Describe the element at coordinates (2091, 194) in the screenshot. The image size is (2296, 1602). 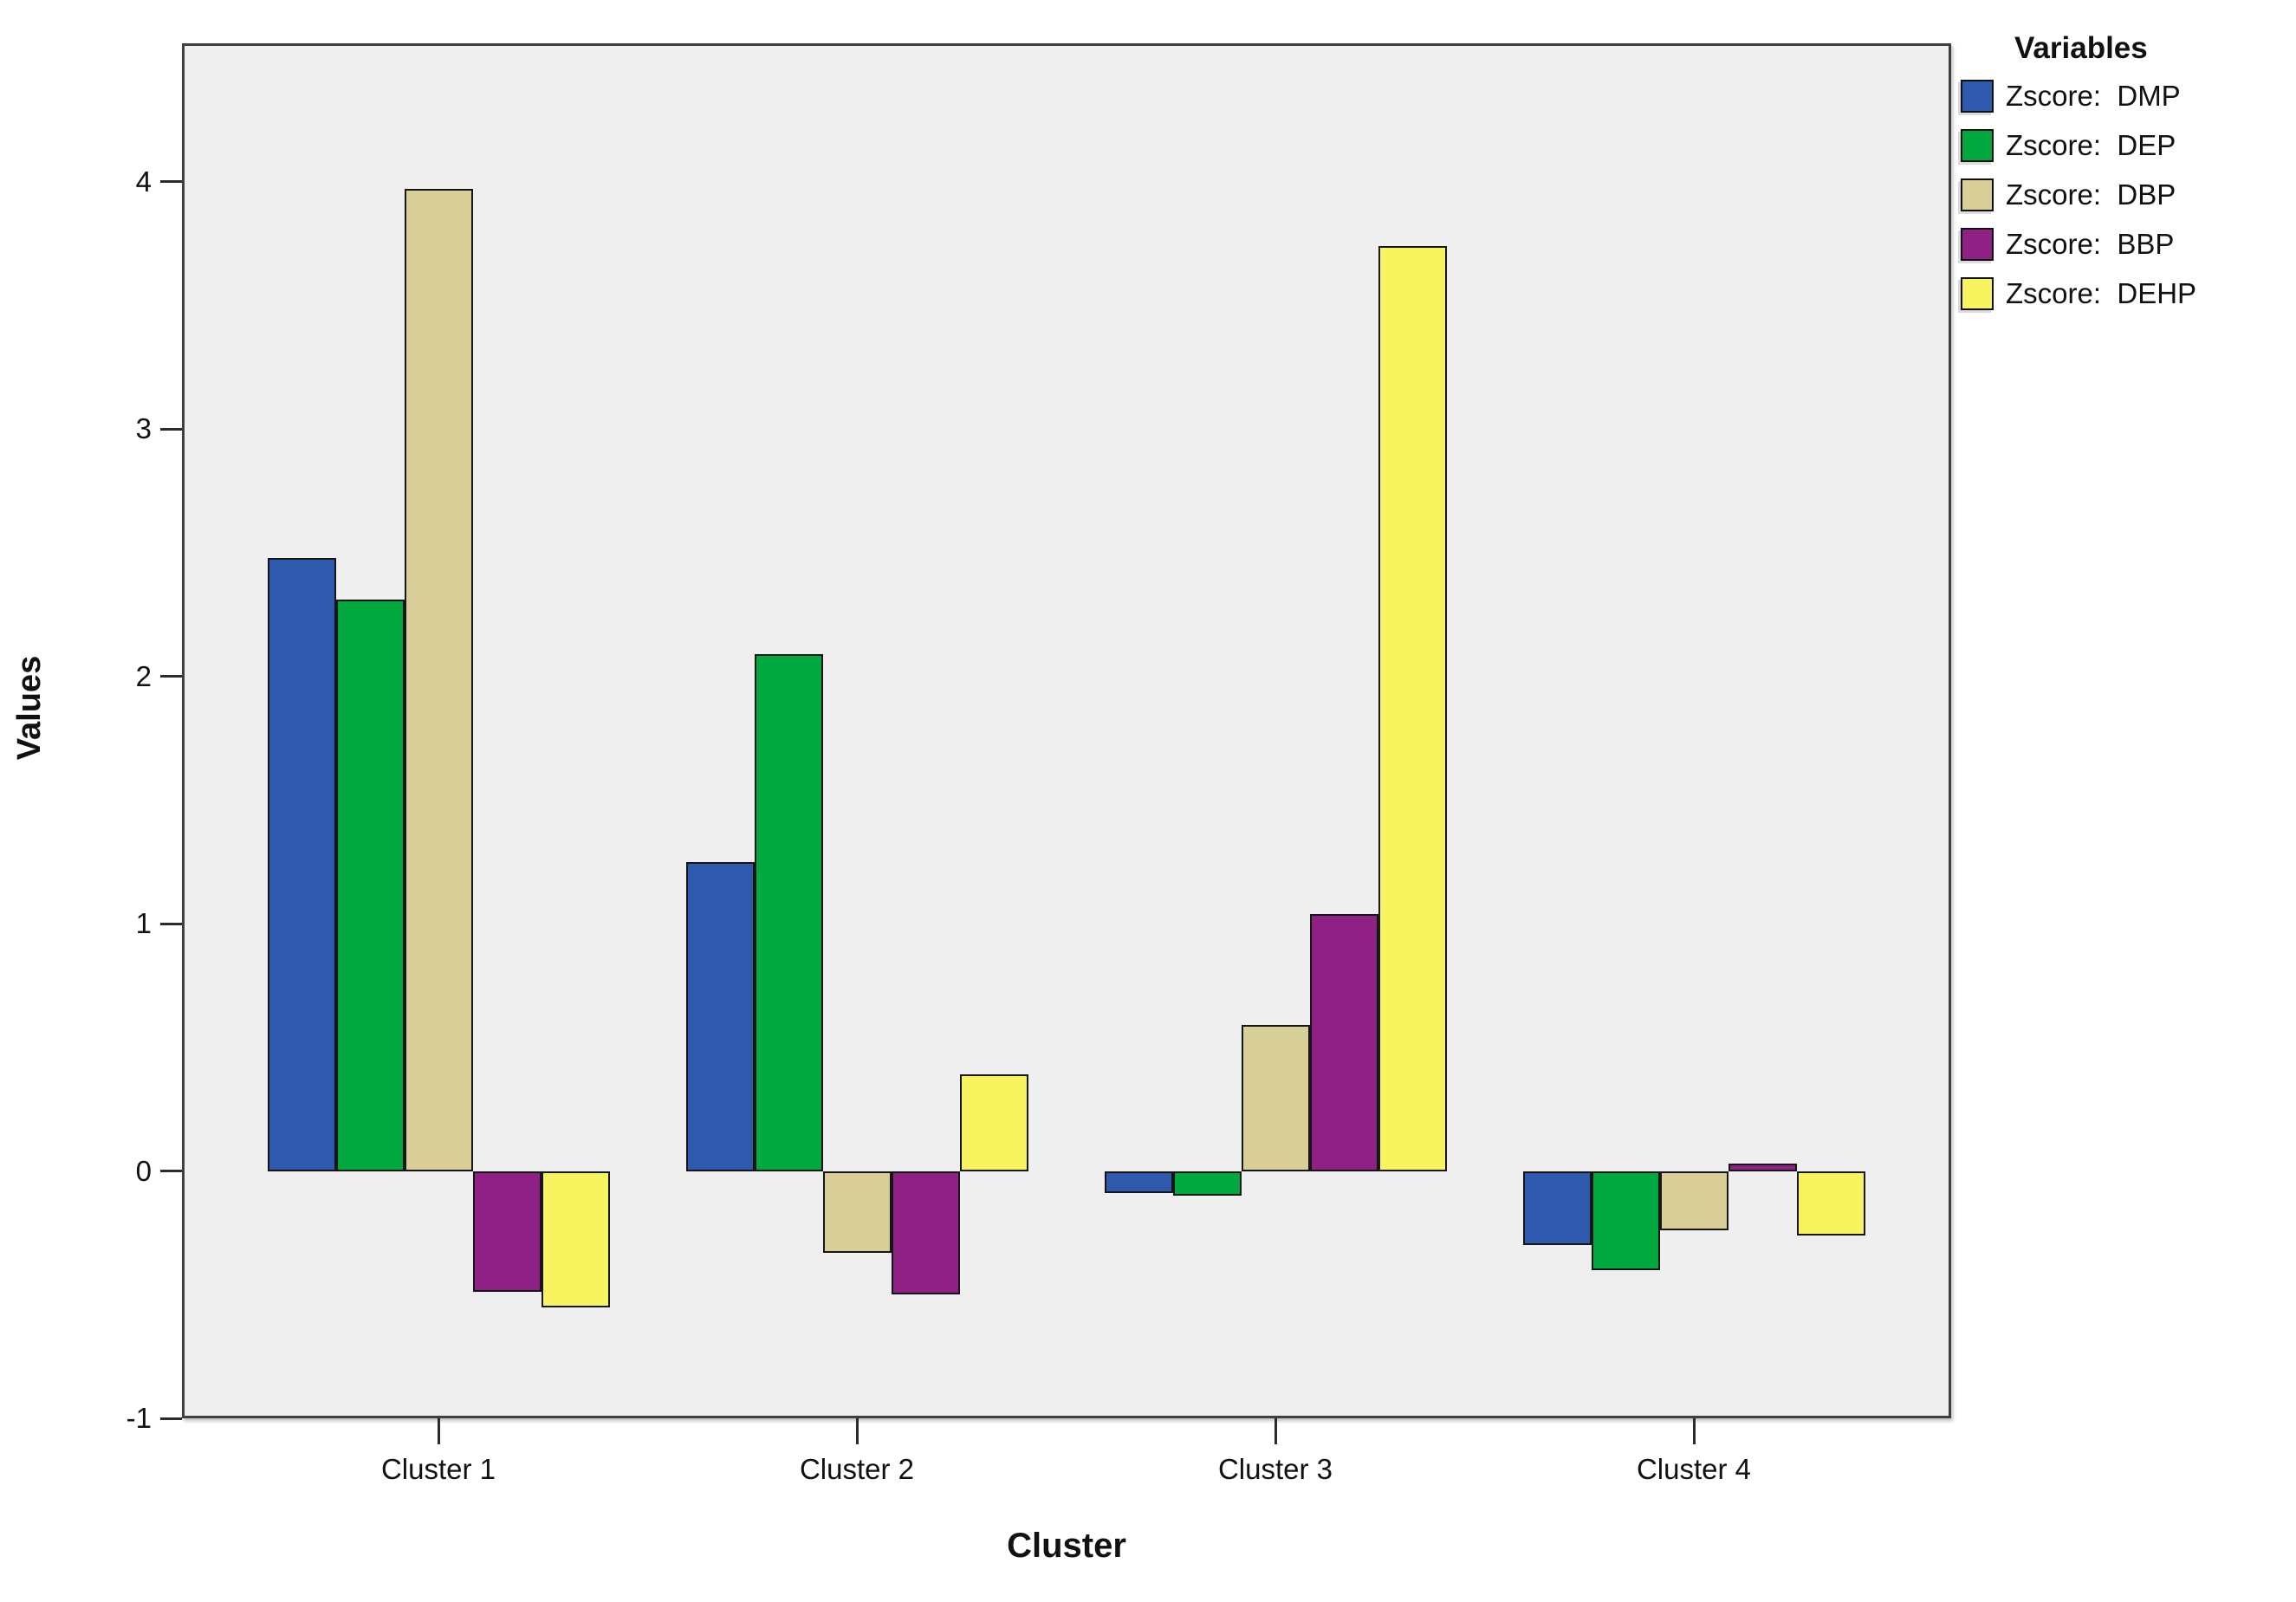
I see `legend-label-dbp: Zscore: DBP` at that location.